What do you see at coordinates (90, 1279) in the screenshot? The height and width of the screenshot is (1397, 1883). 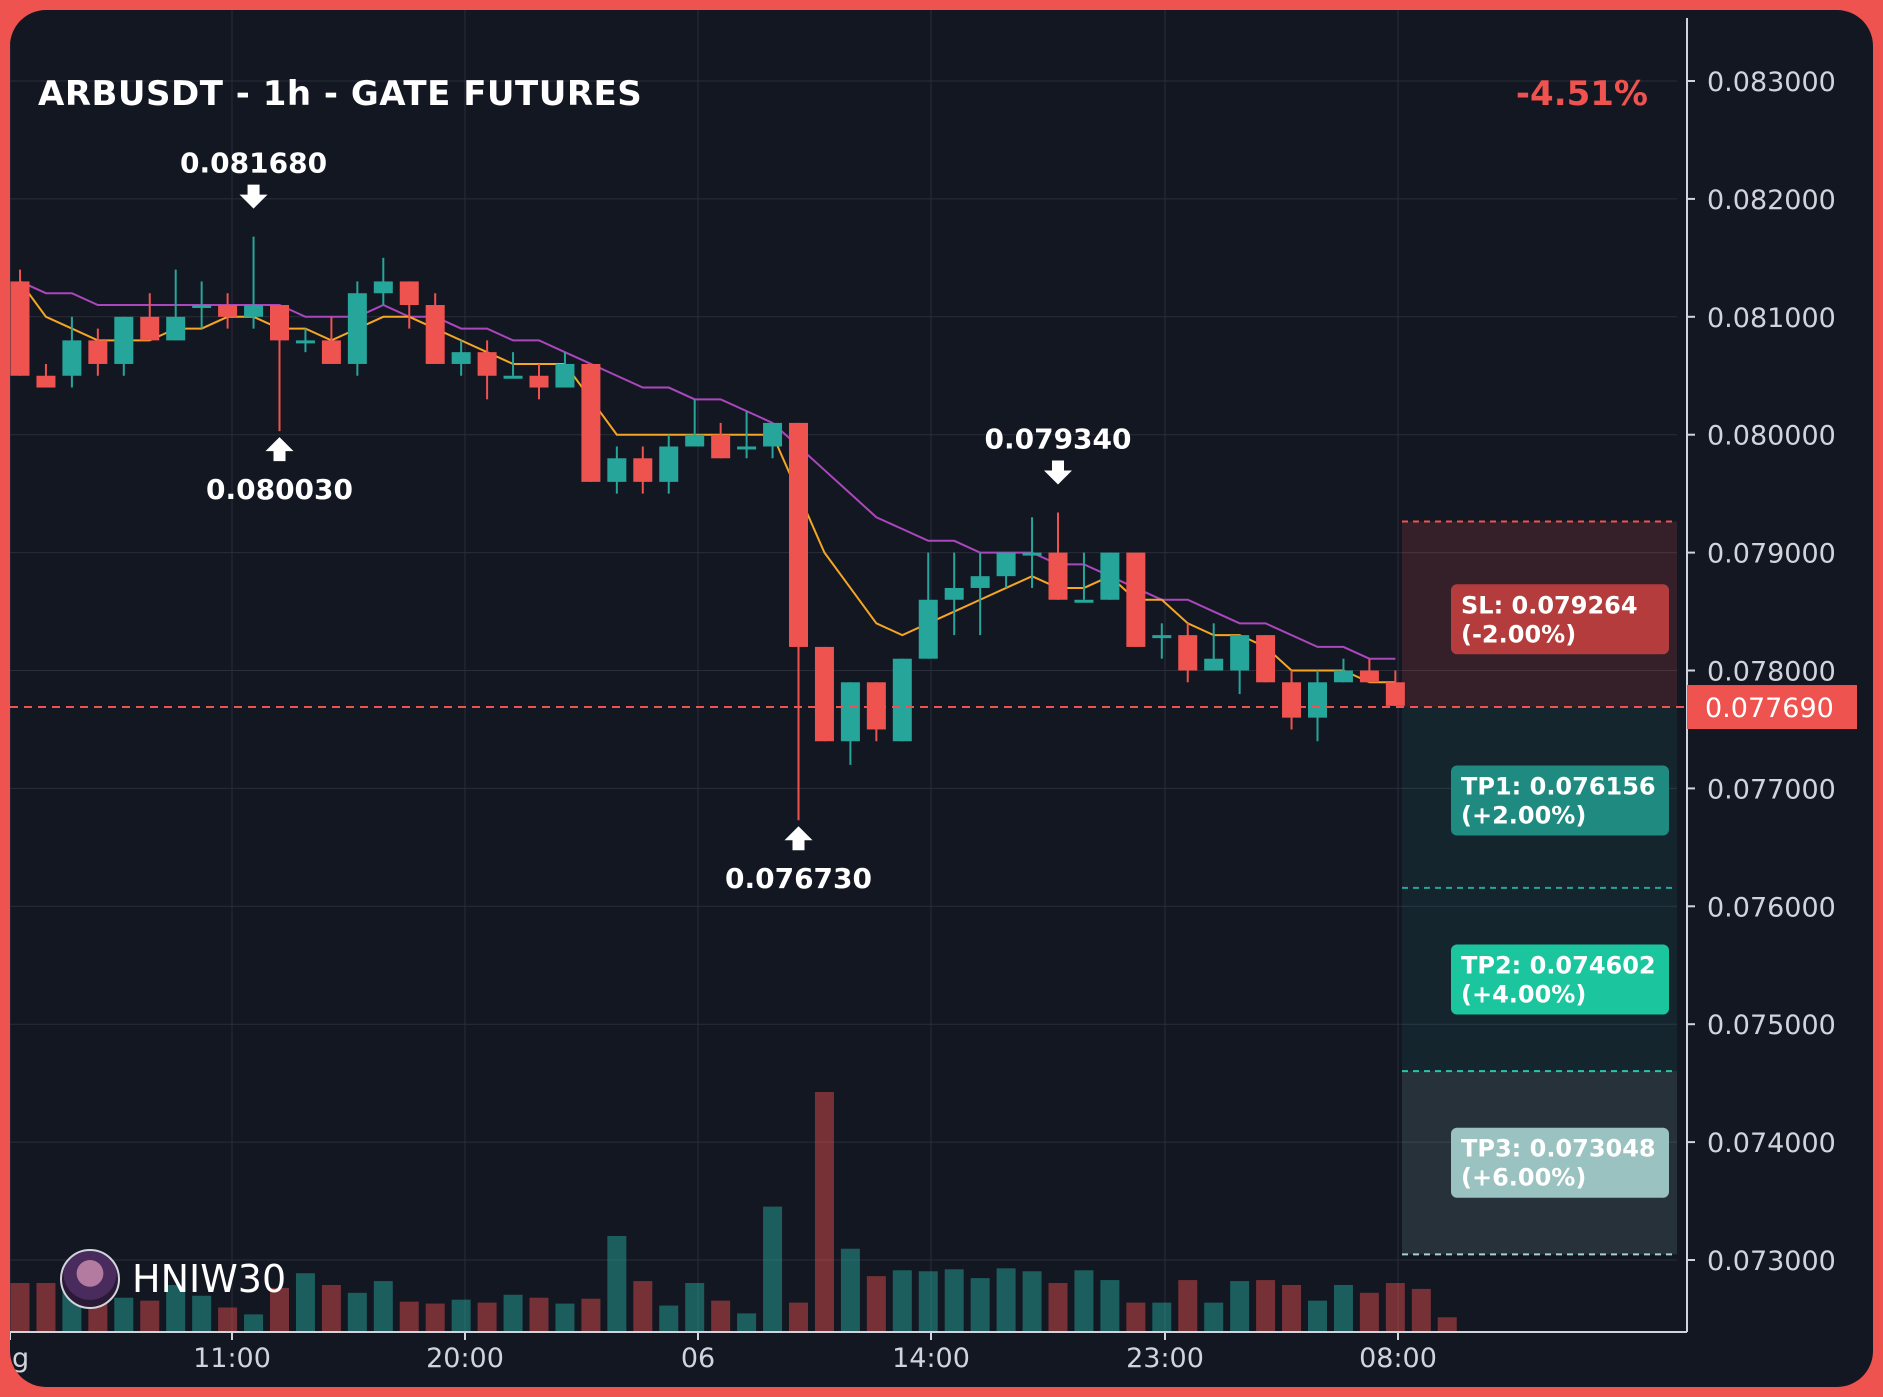 I see `avatar-icon` at bounding box center [90, 1279].